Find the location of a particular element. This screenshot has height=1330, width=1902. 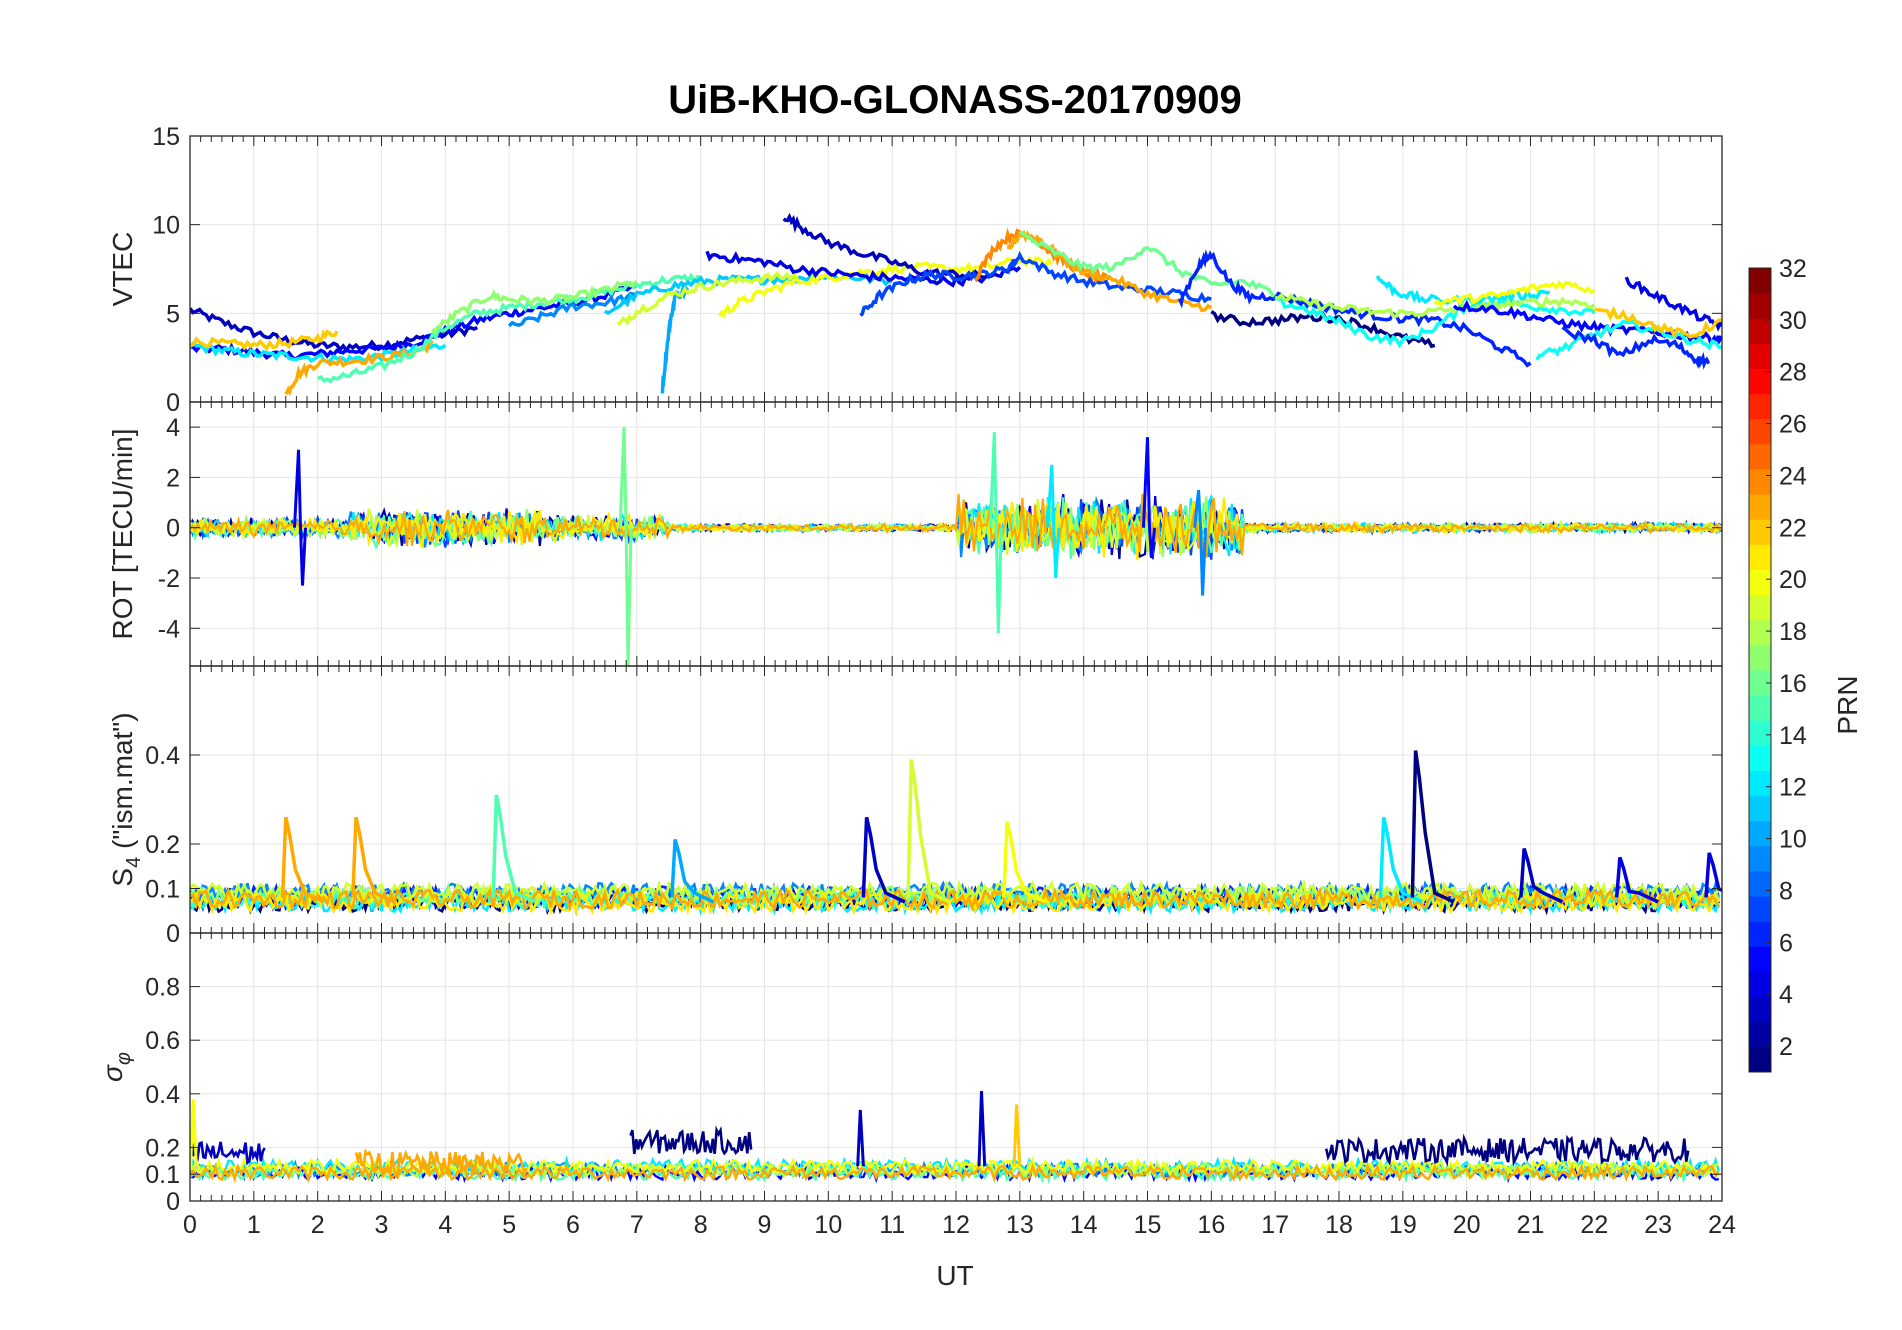

y-axis-label-rest: ("ism.mat") is located at coordinates (122, 784).